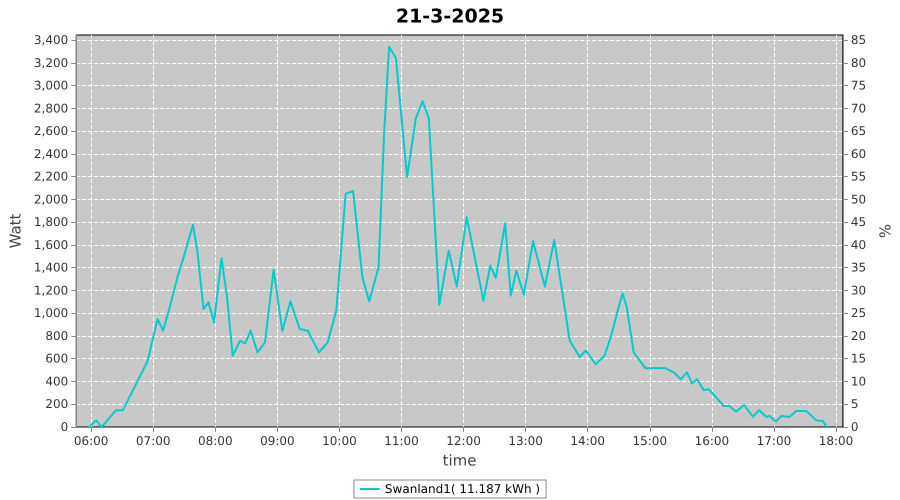  What do you see at coordinates (51, 85) in the screenshot?
I see `y-tick-label: 3,000` at bounding box center [51, 85].